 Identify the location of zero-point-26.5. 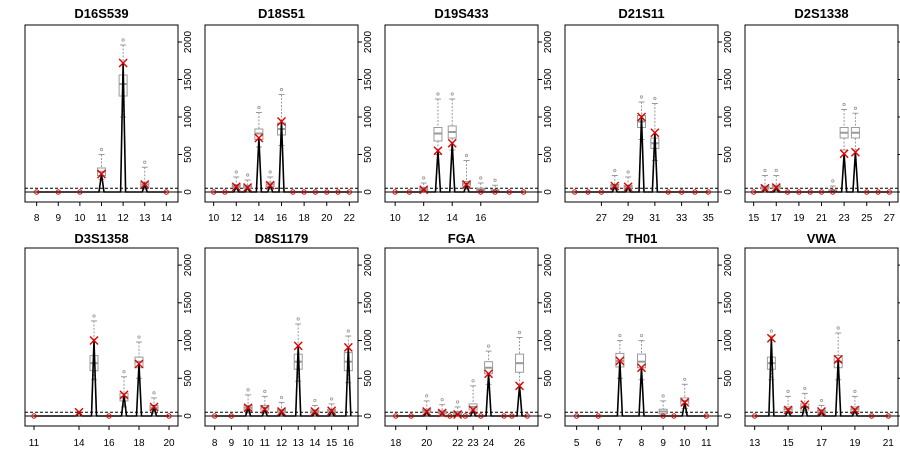
(527, 416).